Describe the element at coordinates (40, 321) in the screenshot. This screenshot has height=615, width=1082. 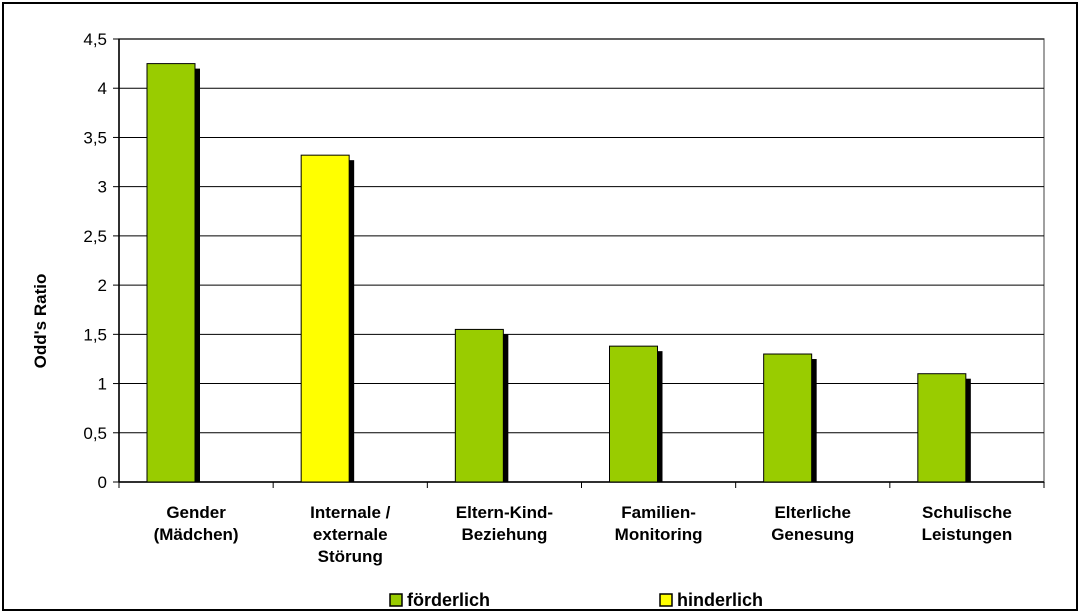
I see `y-axis-title: Odd's Ratio` at that location.